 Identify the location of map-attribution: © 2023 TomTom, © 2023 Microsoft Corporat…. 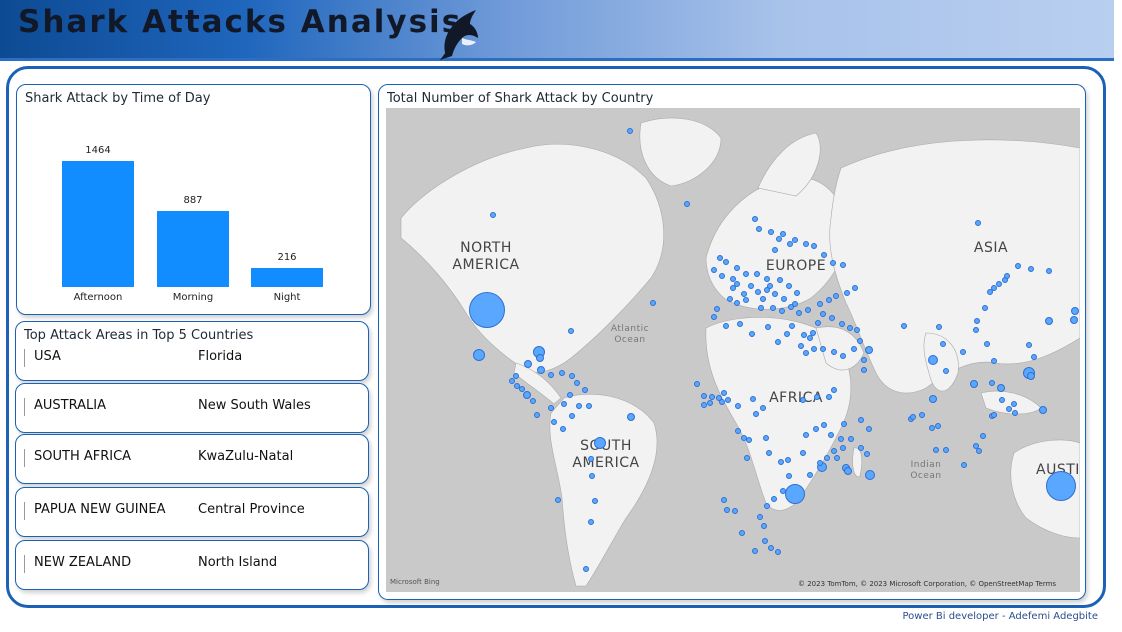
(927, 584).